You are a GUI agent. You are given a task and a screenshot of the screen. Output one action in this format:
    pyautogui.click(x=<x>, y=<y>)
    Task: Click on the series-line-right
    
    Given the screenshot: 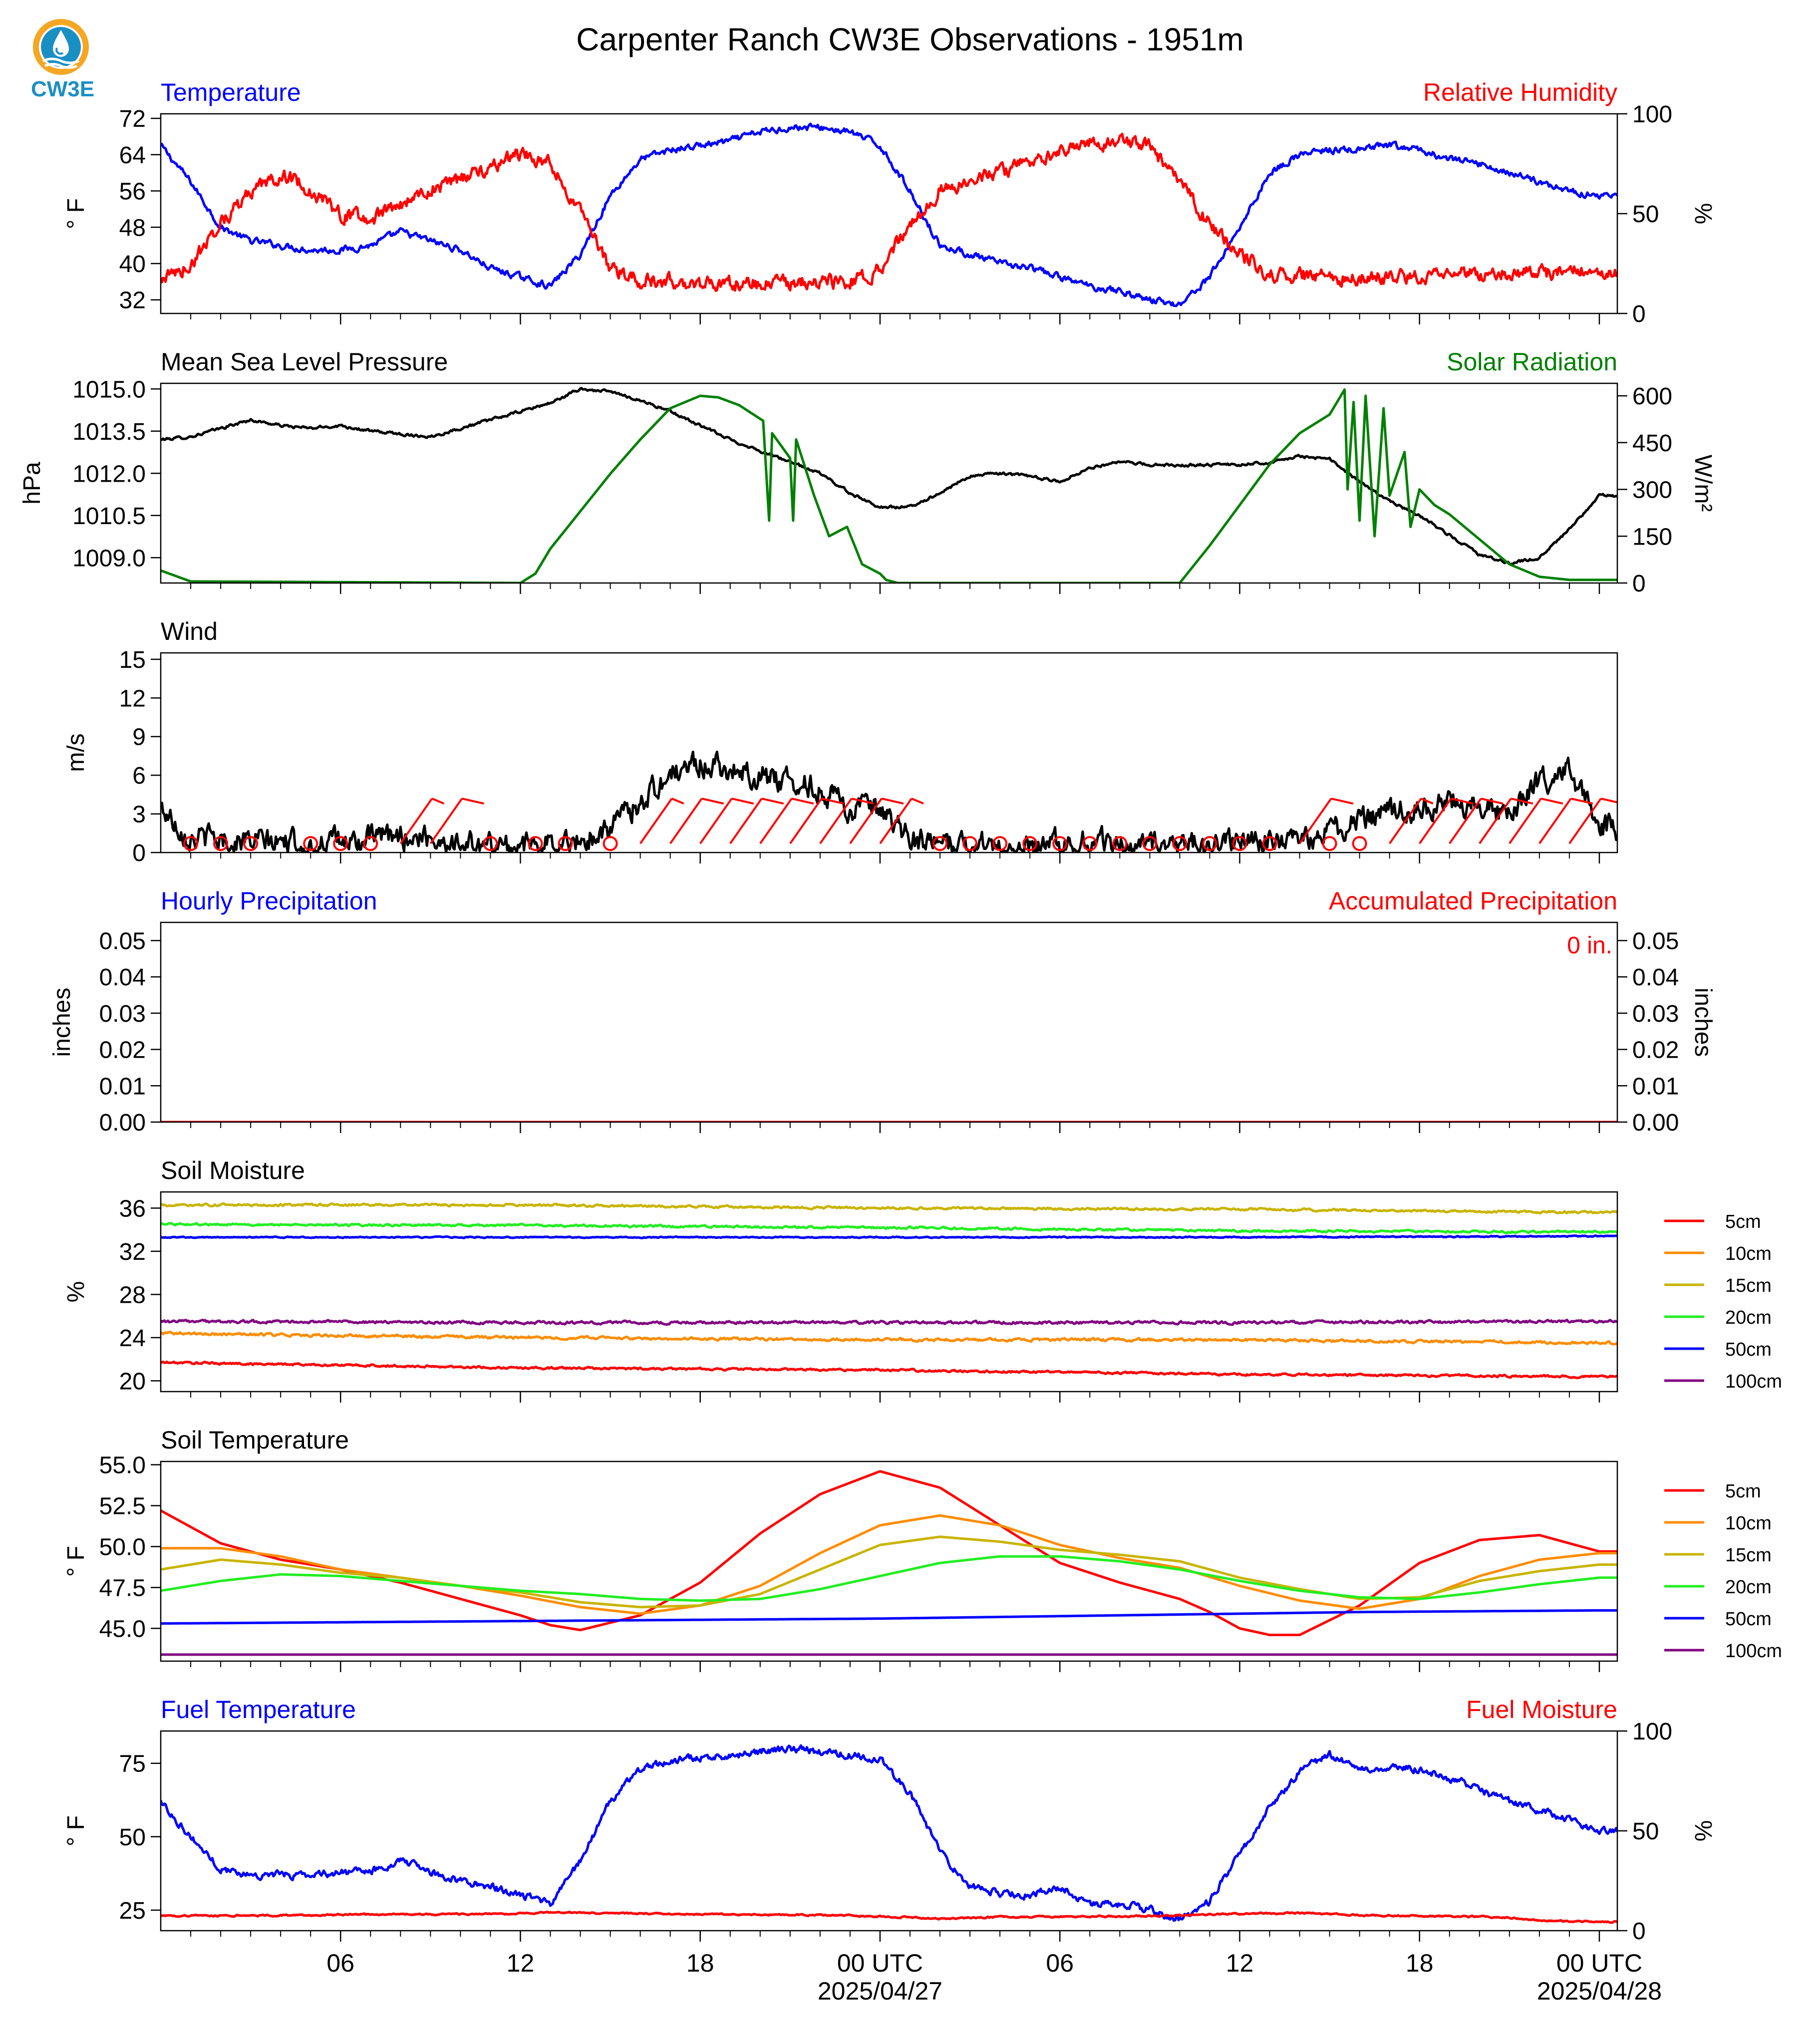 What is the action you would take?
    pyautogui.click(x=889, y=1917)
    